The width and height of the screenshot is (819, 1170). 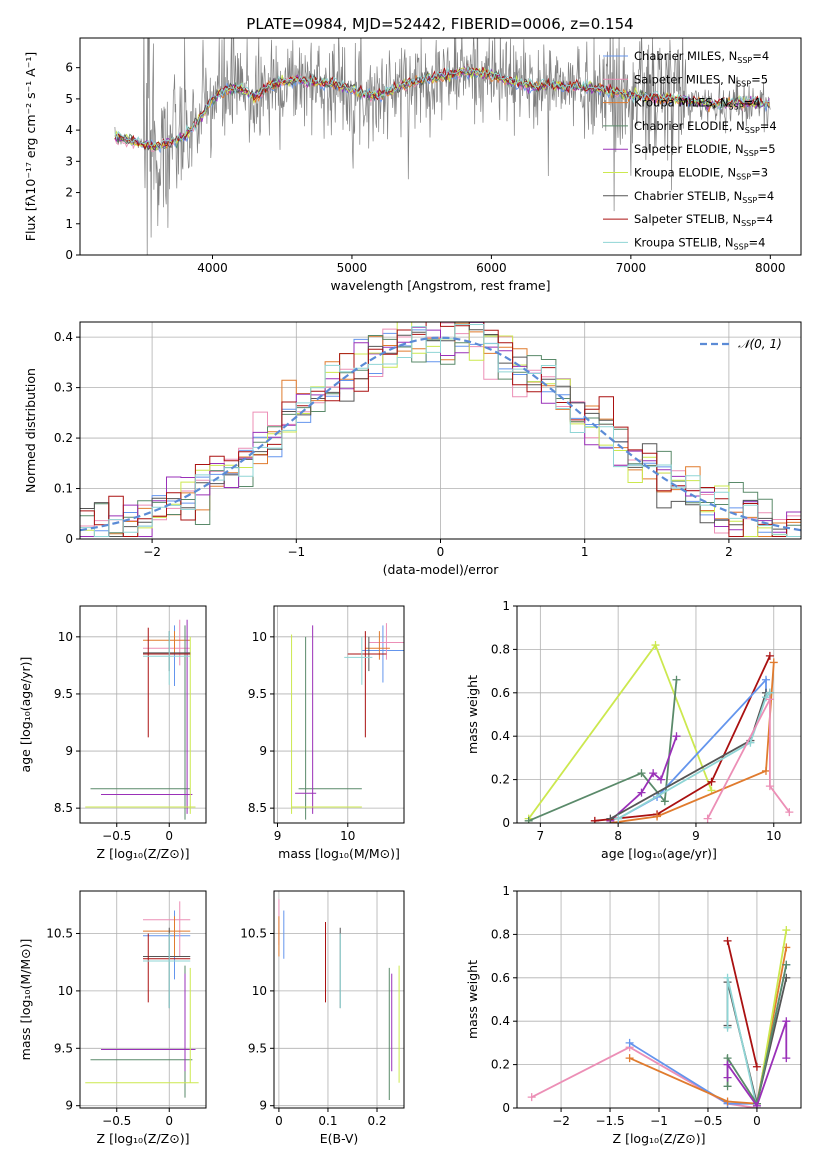 What do you see at coordinates (770, 268) in the screenshot?
I see `x-tick-label: 8000` at bounding box center [770, 268].